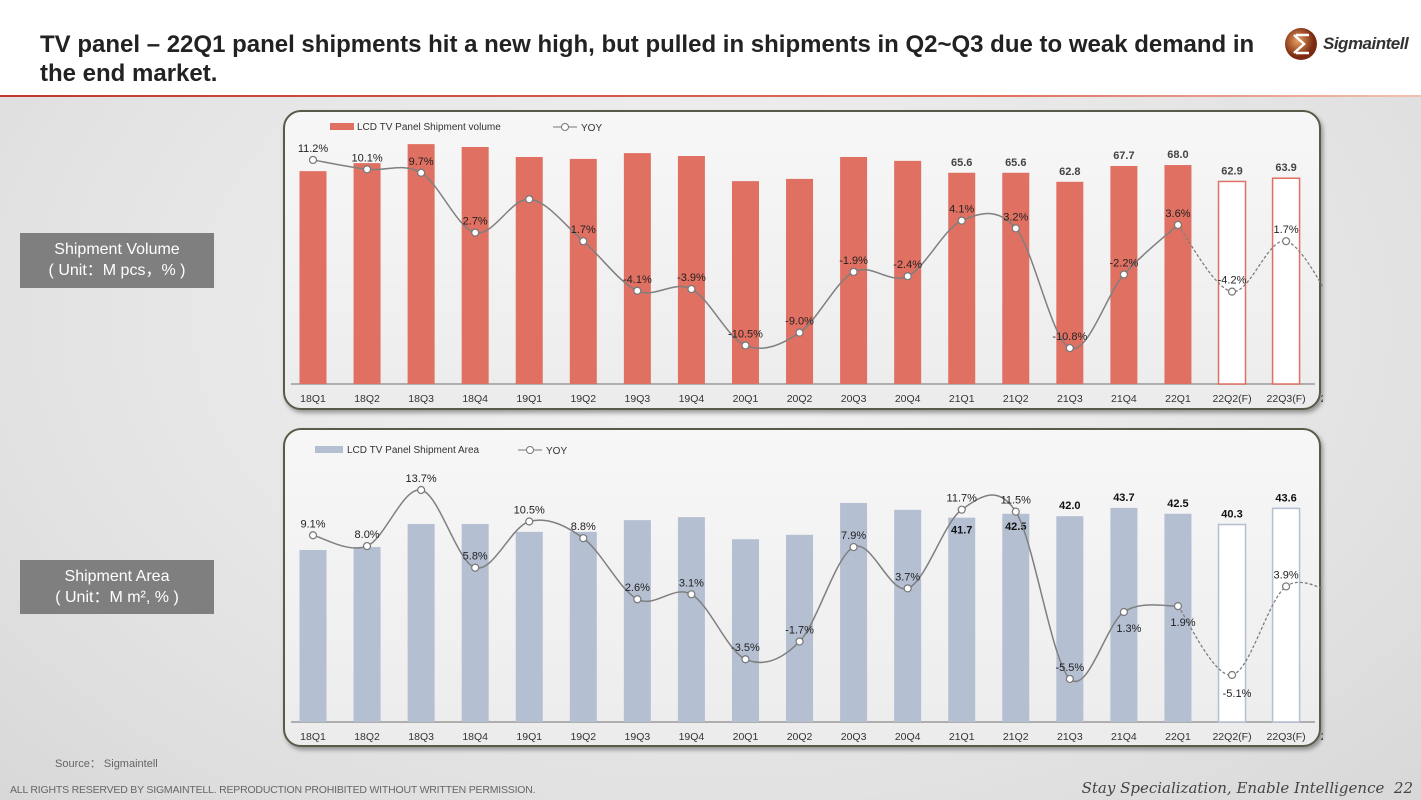 The image size is (1421, 800). I want to click on slogan-text: Stay Specialization, Enable Intelligence, so click(1233, 788).